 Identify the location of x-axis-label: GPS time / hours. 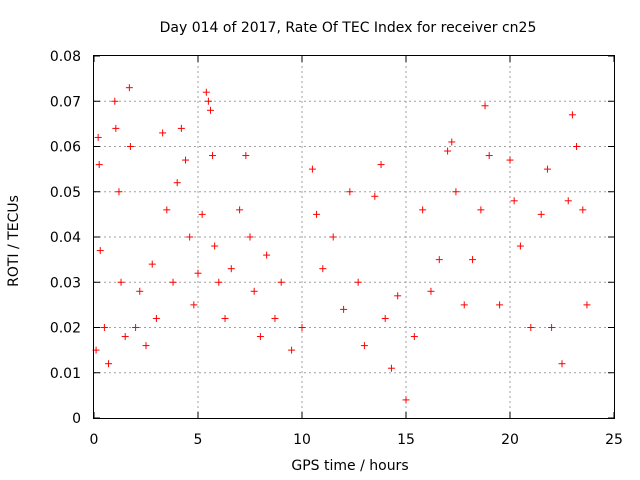
(349, 466).